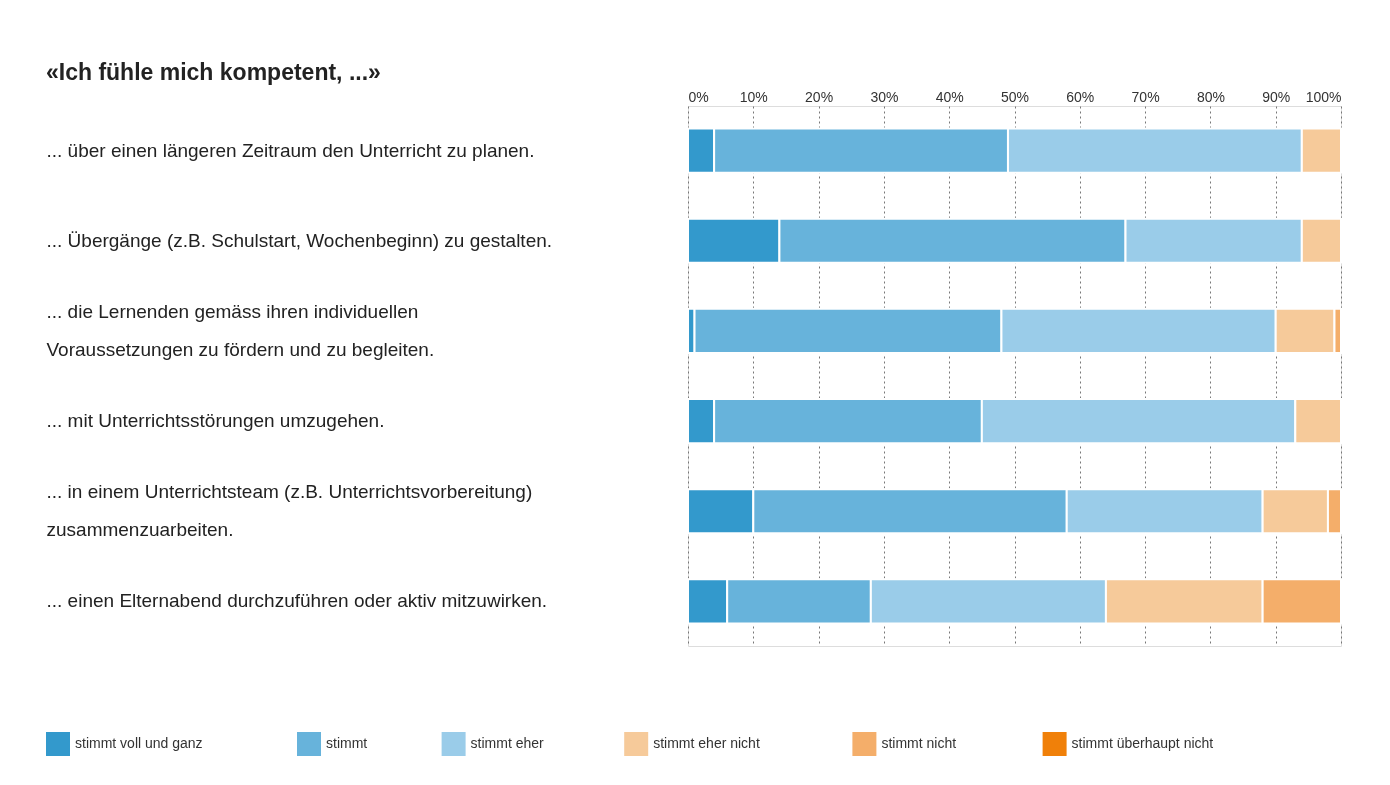 The height and width of the screenshot is (785, 1390). I want to click on x-tick-label: 90%, so click(1276, 96).